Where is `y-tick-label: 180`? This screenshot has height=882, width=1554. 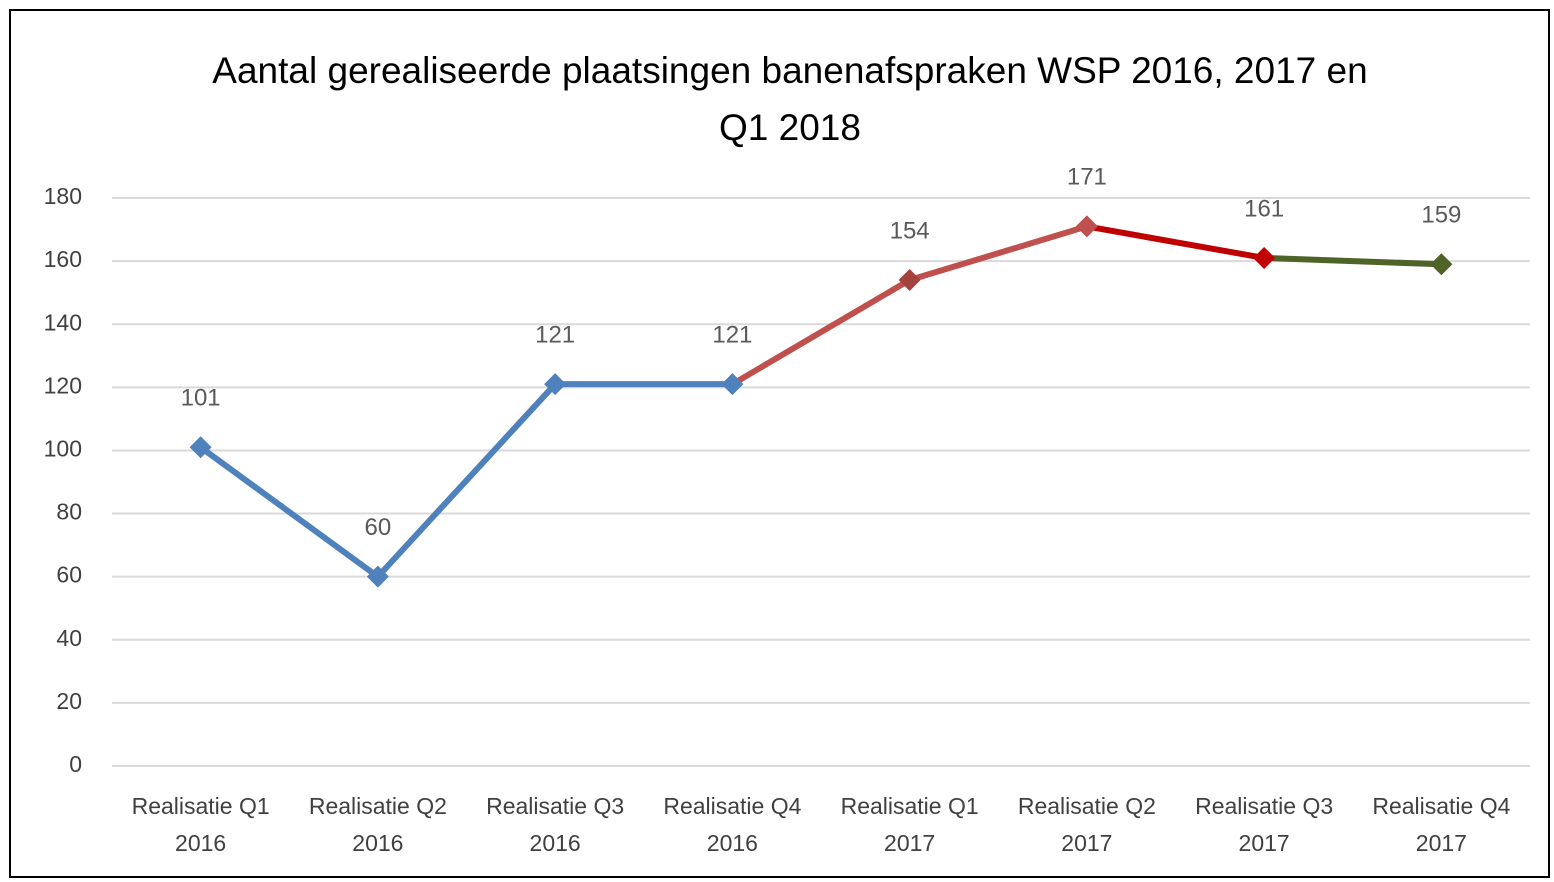 y-tick-label: 180 is located at coordinates (63, 196).